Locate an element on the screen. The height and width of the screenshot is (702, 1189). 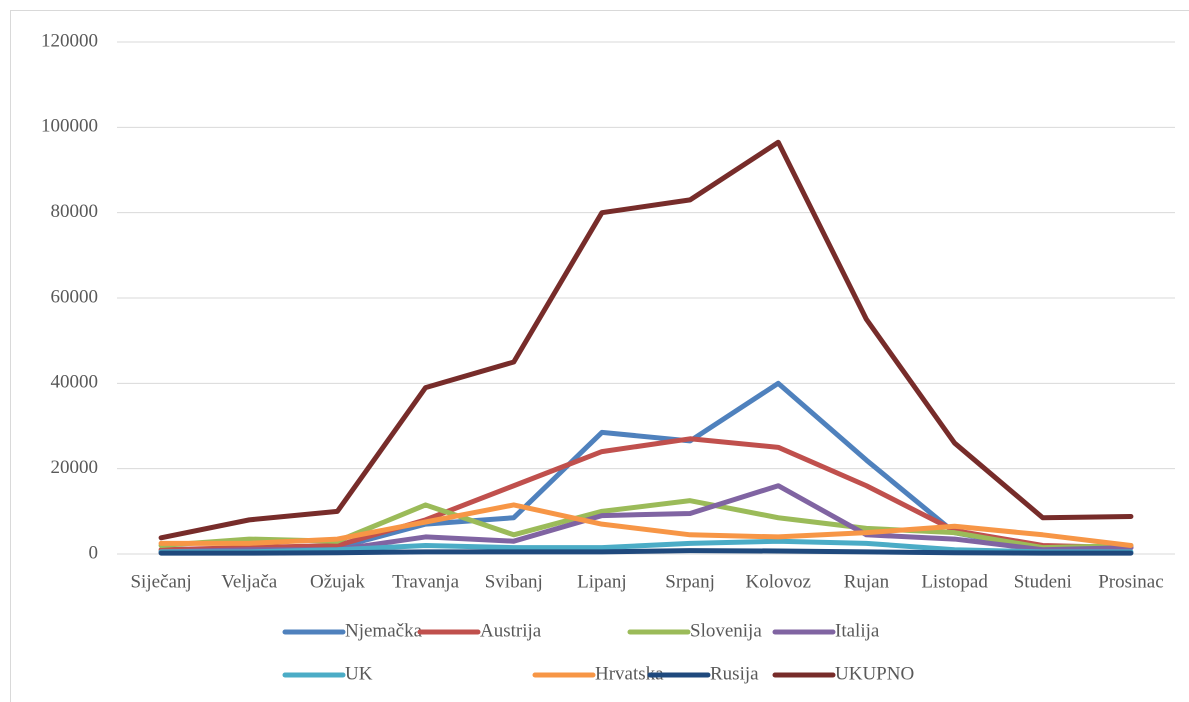
x-tick-label: Prosinac is located at coordinates (1130, 581).